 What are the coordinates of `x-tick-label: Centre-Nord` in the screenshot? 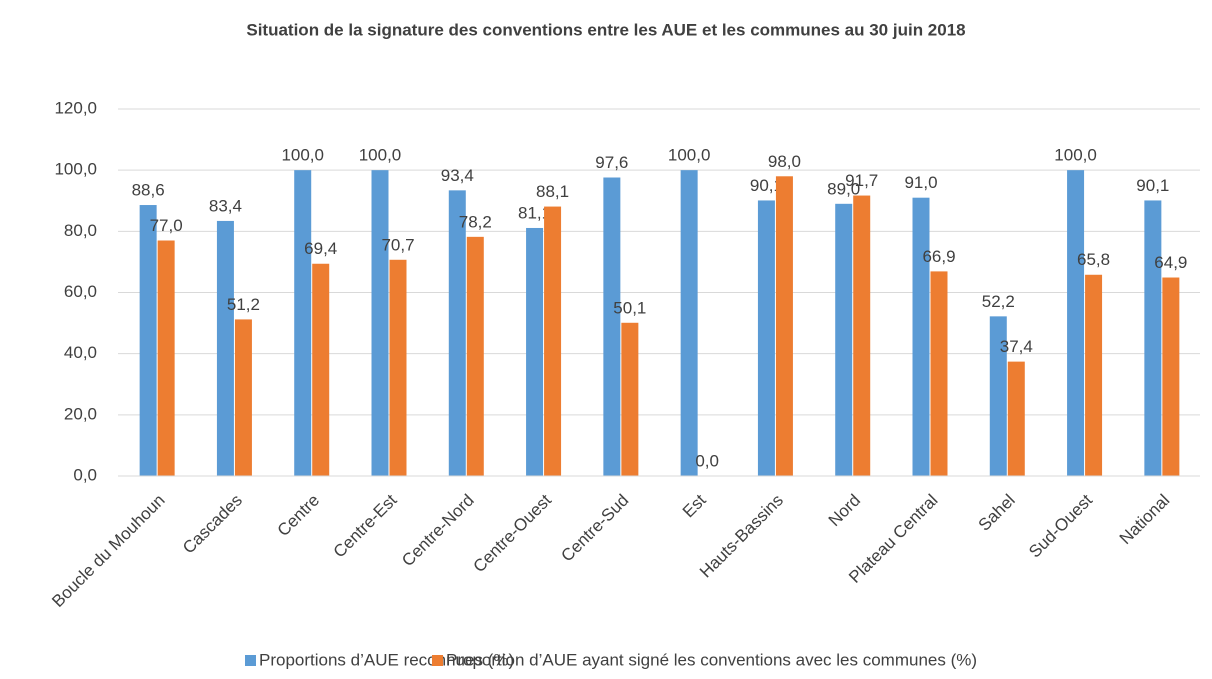 It's located at (438, 531).